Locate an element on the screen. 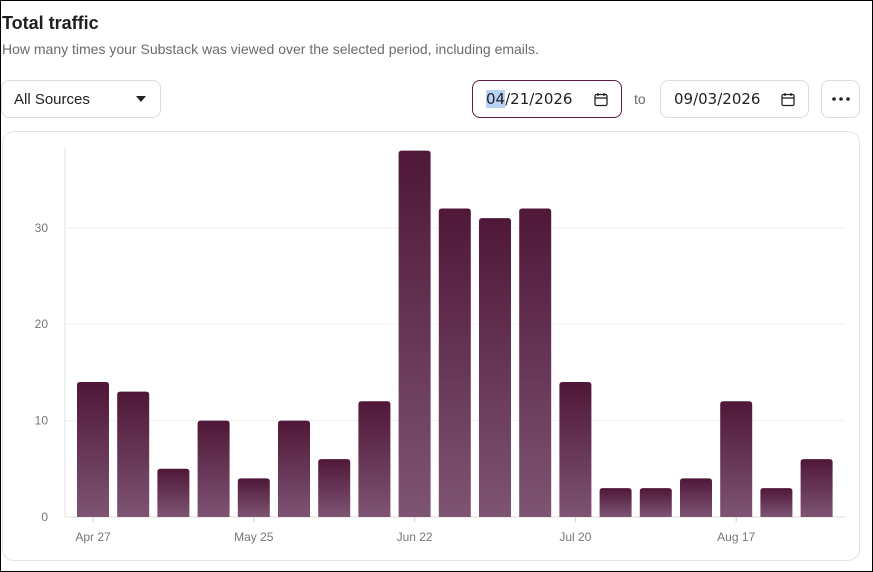  source-filter-dropdown: All Sources is located at coordinates (81, 99).